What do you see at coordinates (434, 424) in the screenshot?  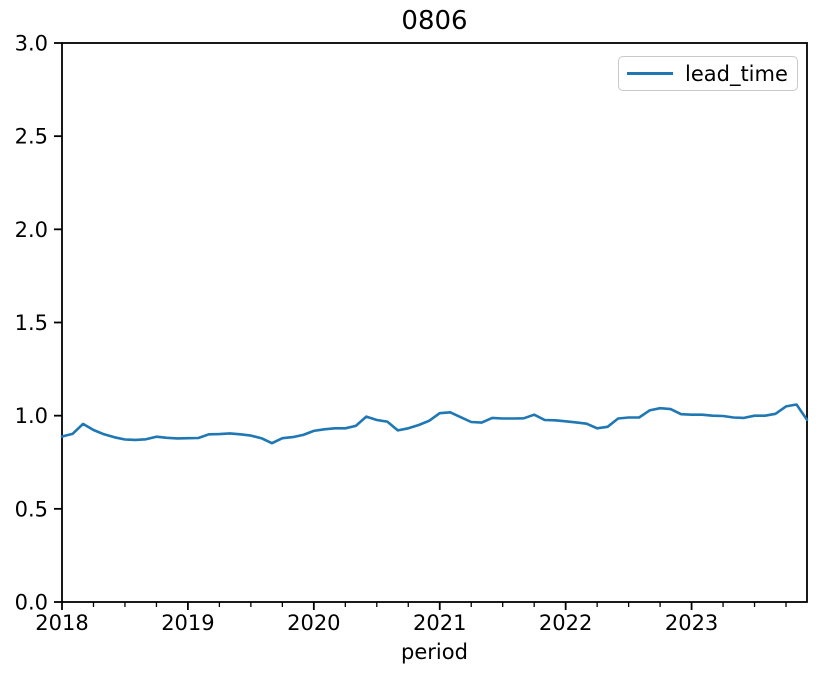 I see `lead-time-line` at bounding box center [434, 424].